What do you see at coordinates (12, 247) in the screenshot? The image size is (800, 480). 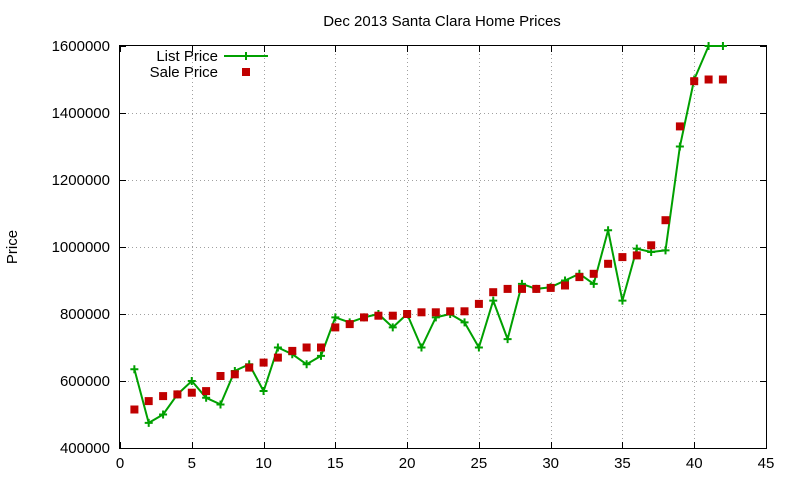 I see `y-axis-label: Price` at bounding box center [12, 247].